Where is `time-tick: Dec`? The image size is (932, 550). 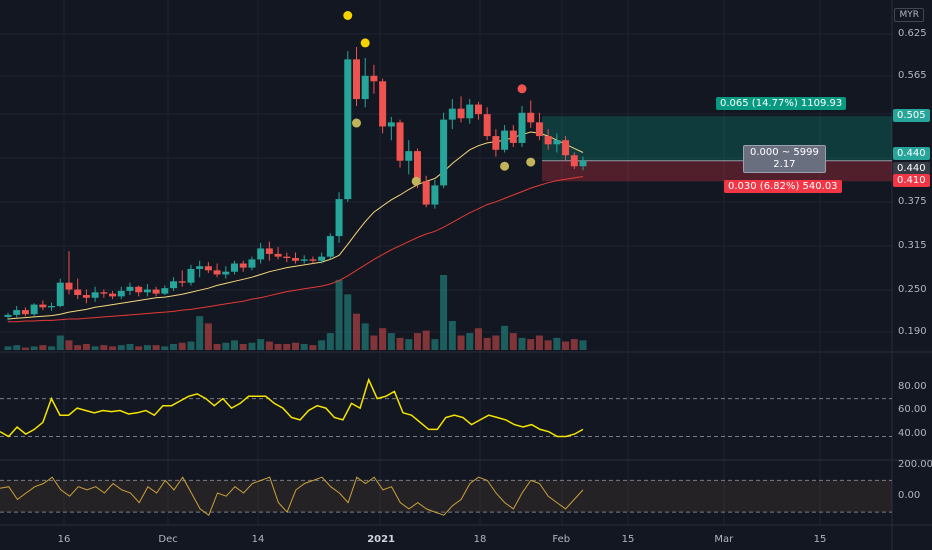
time-tick: Dec is located at coordinates (168, 539).